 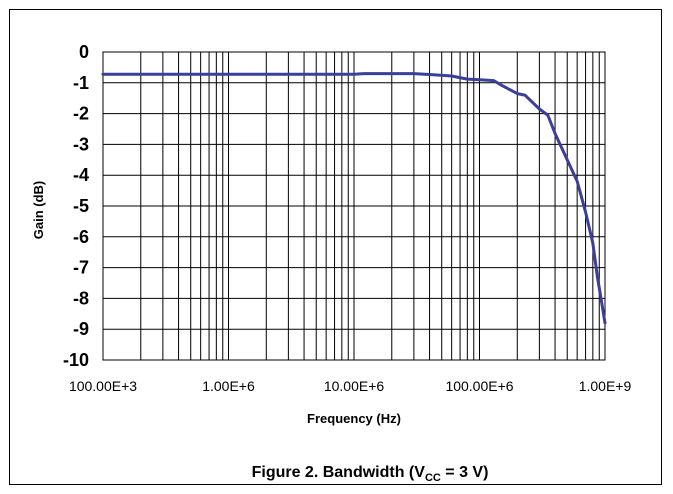 I want to click on y-tick-label: -5, so click(x=81, y=206).